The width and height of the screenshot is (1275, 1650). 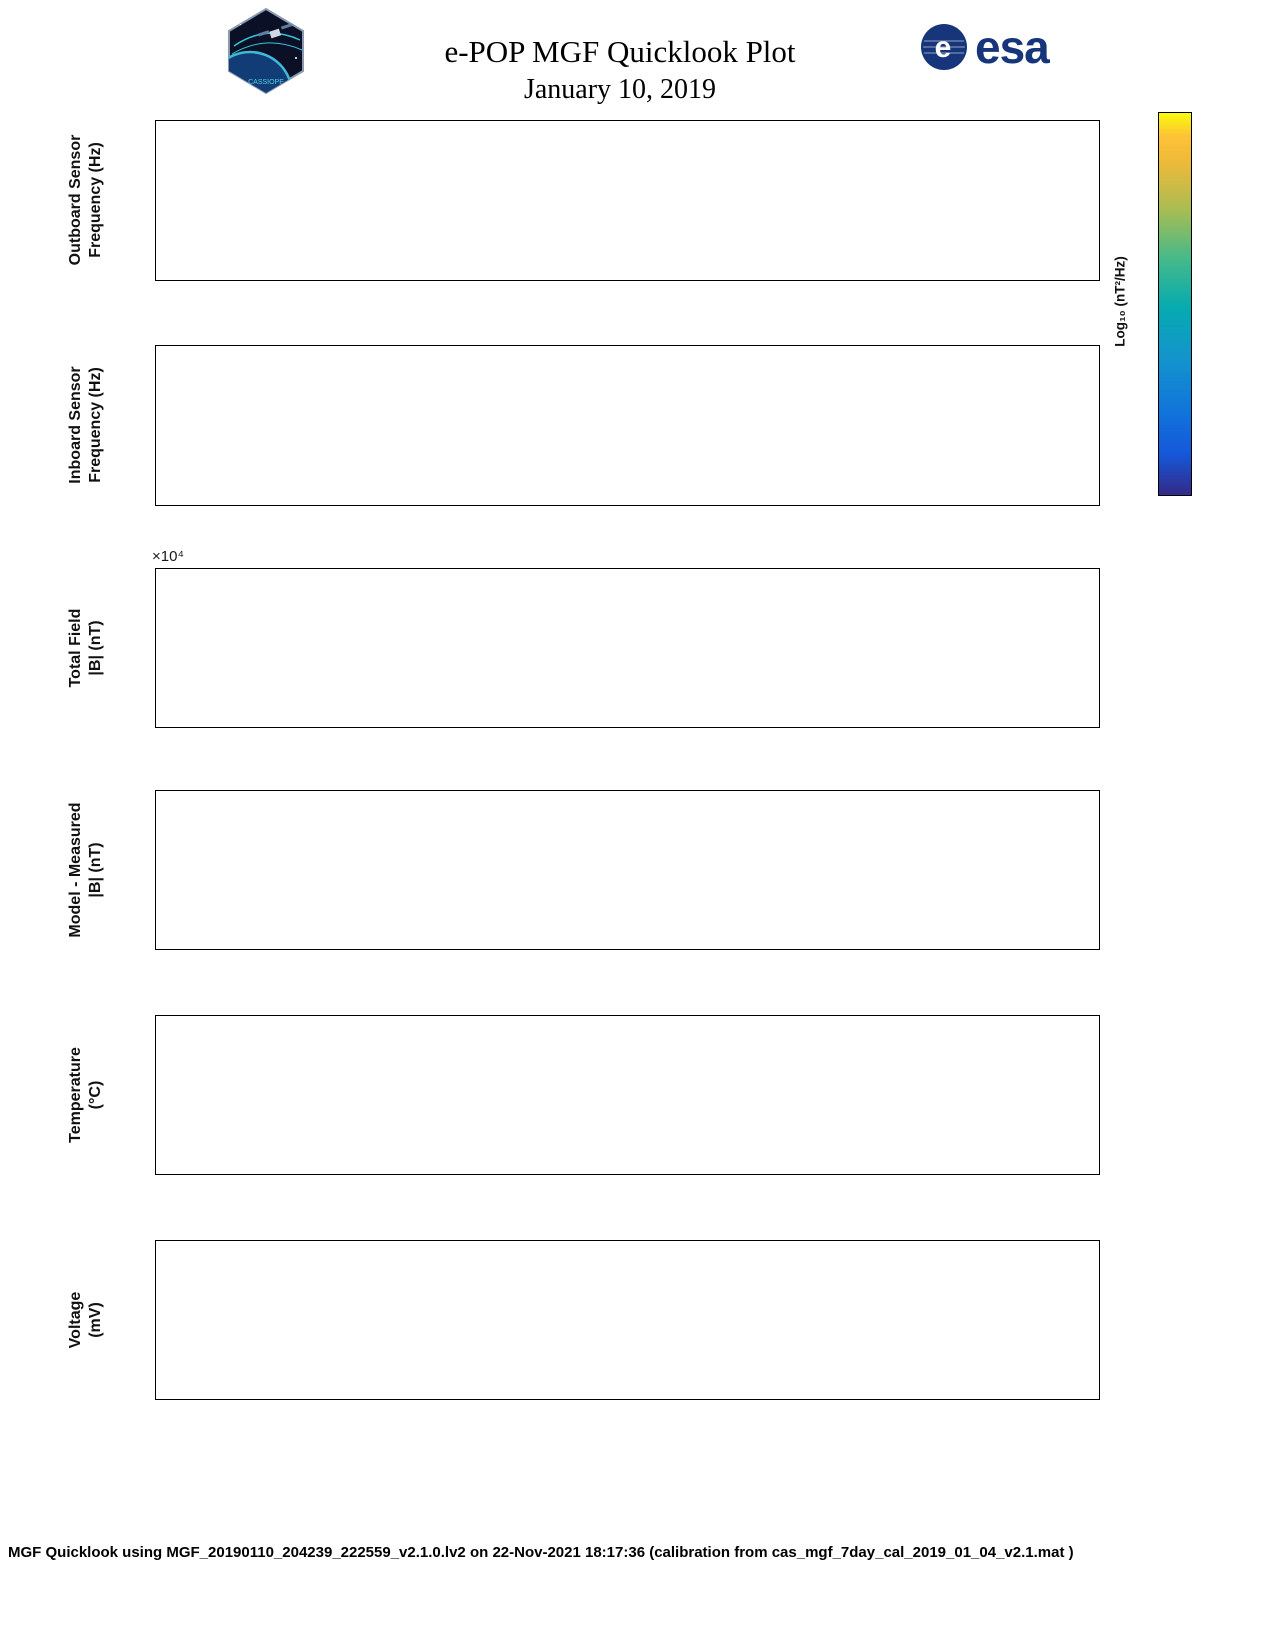 I want to click on voltage-canvas, so click(x=627, y=1320).